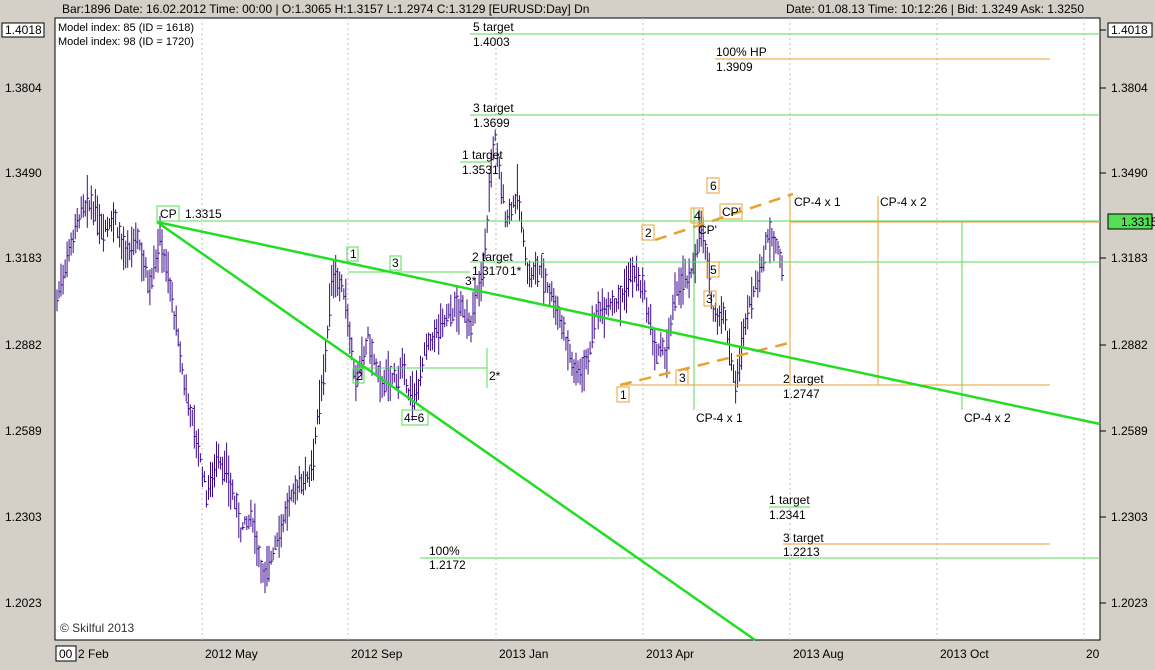 The height and width of the screenshot is (670, 1155). Describe the element at coordinates (1138, 222) in the screenshot. I see `current-price: 1.3315` at that location.